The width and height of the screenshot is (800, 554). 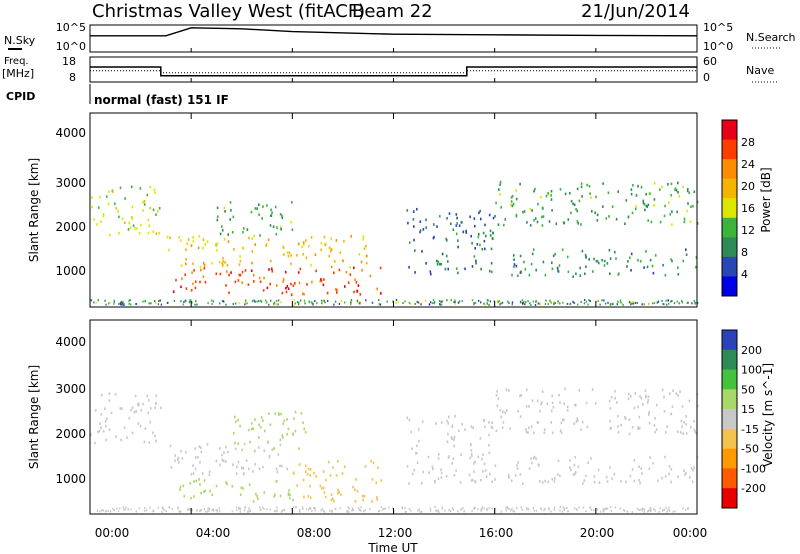 I want to click on xtick-12: 12:00, so click(x=395, y=533).